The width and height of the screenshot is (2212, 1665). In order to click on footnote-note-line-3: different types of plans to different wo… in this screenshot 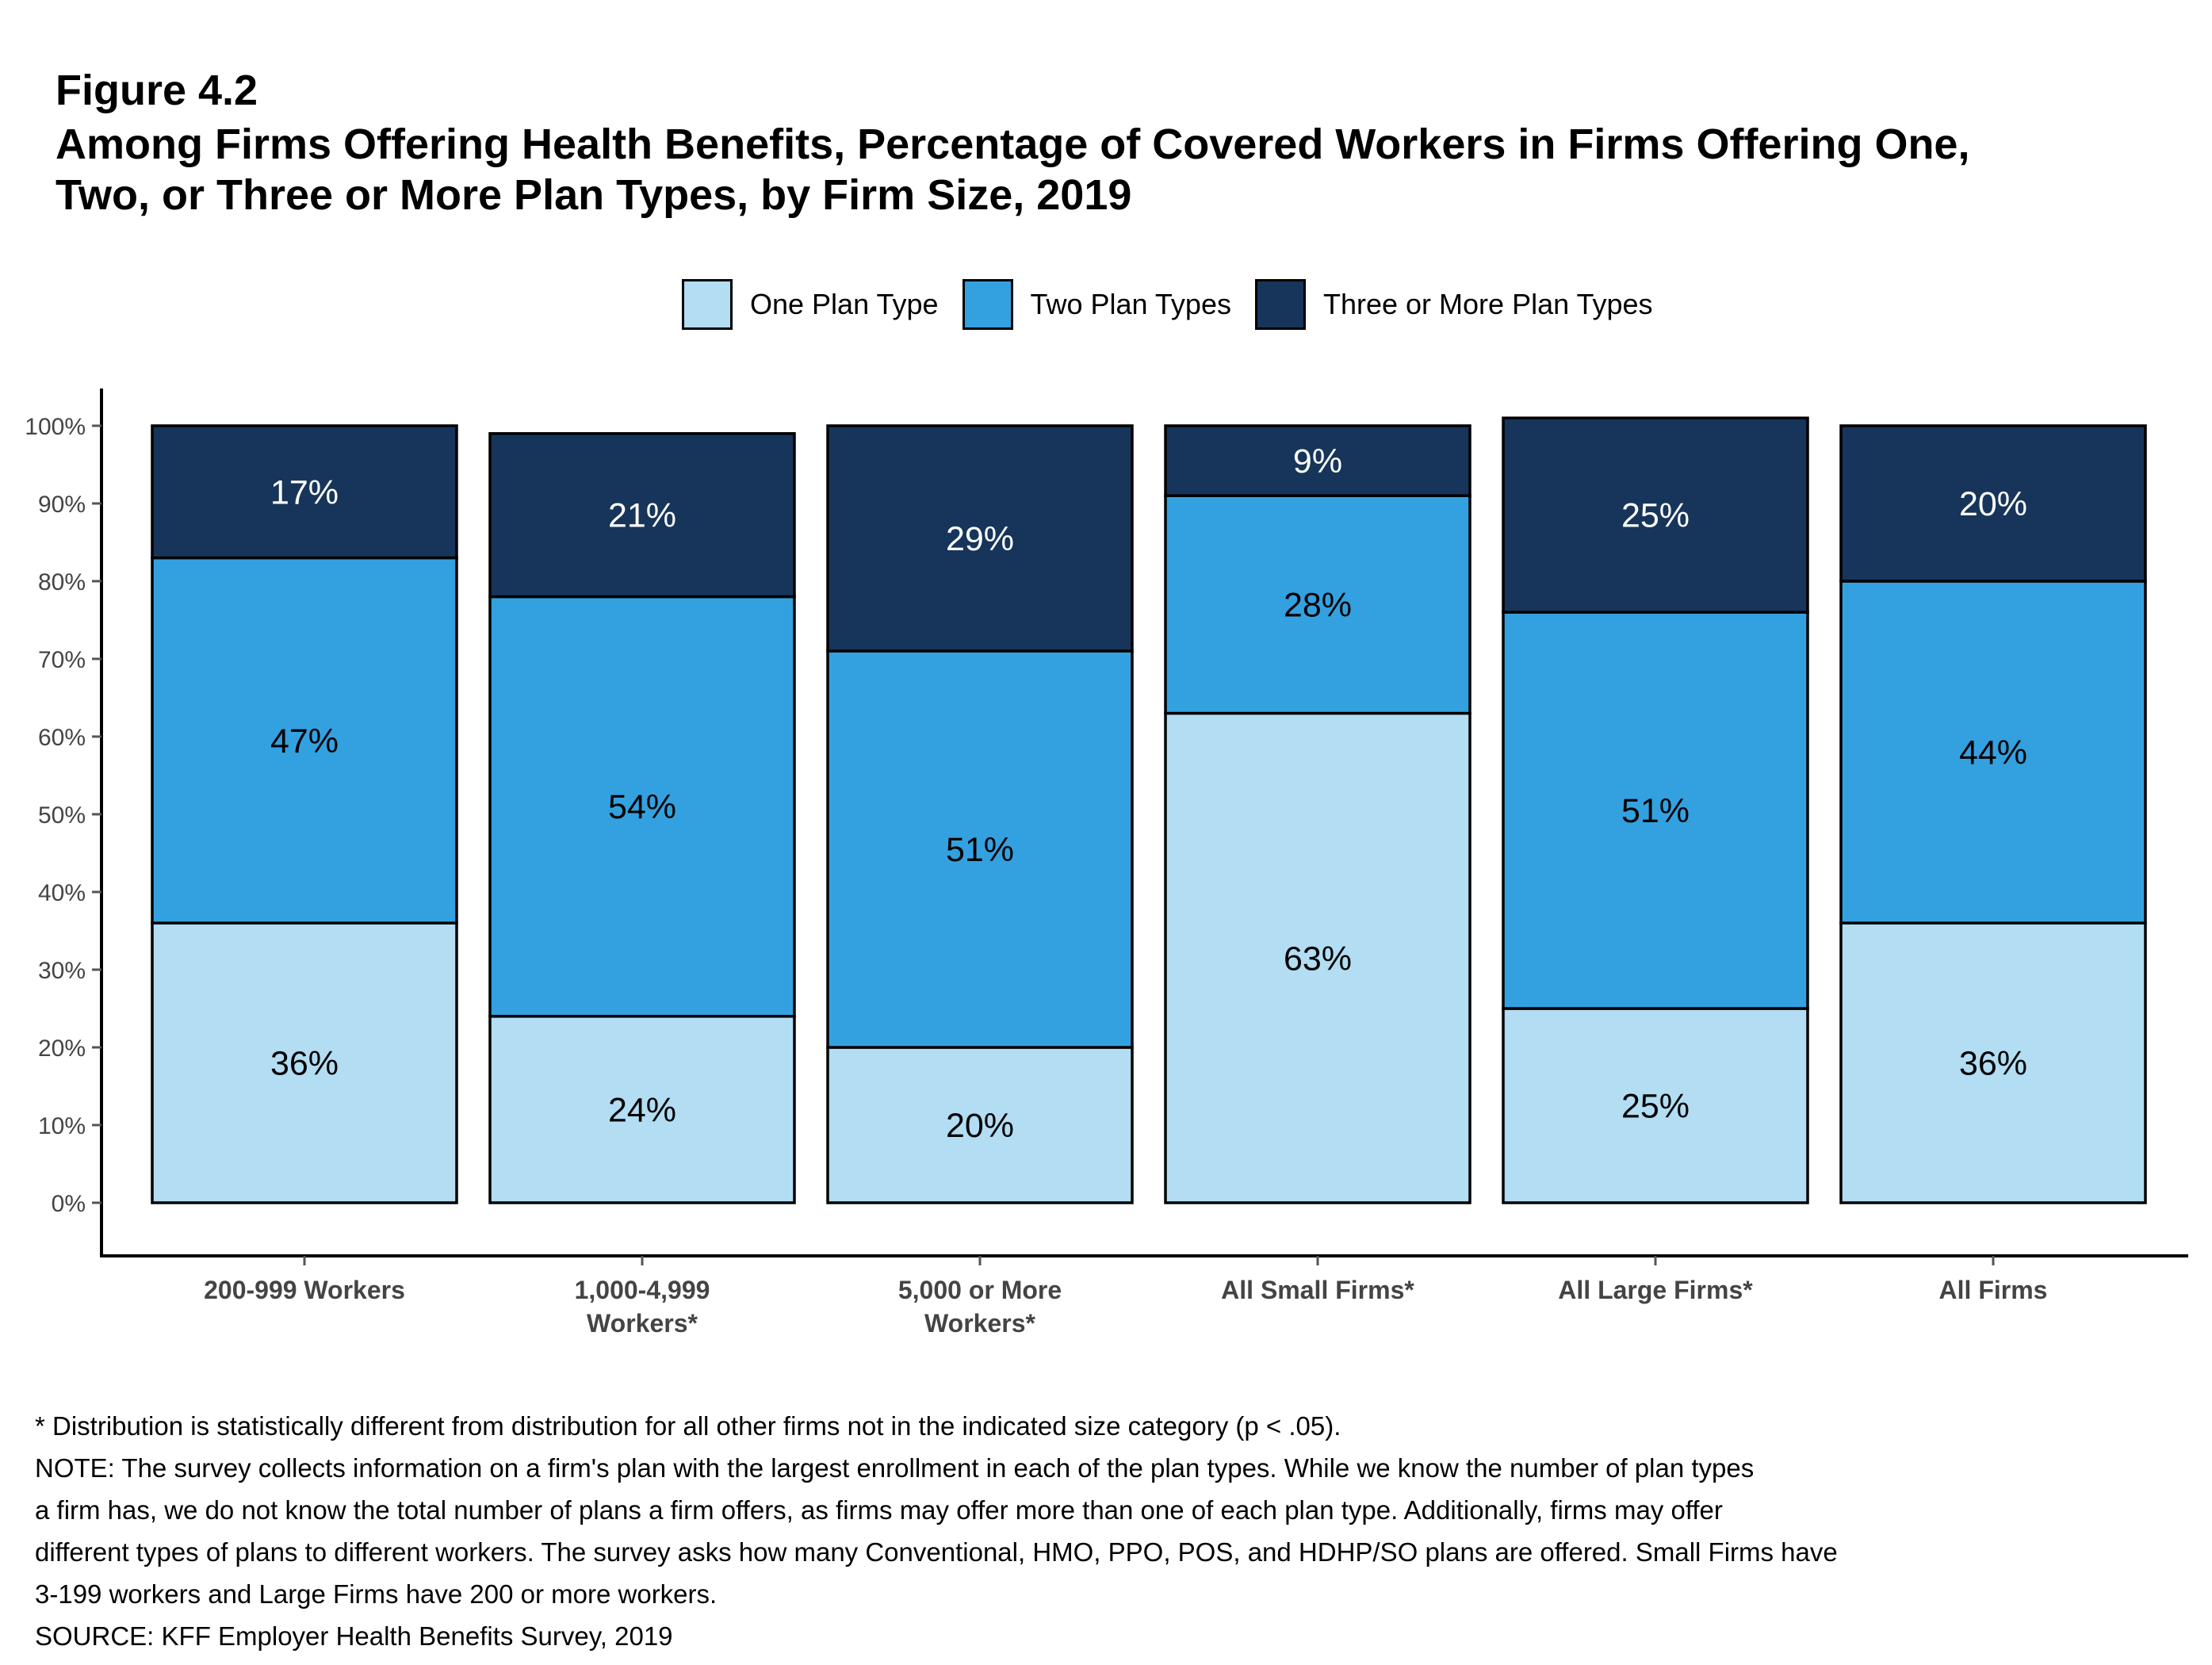, I will do `click(936, 1552)`.